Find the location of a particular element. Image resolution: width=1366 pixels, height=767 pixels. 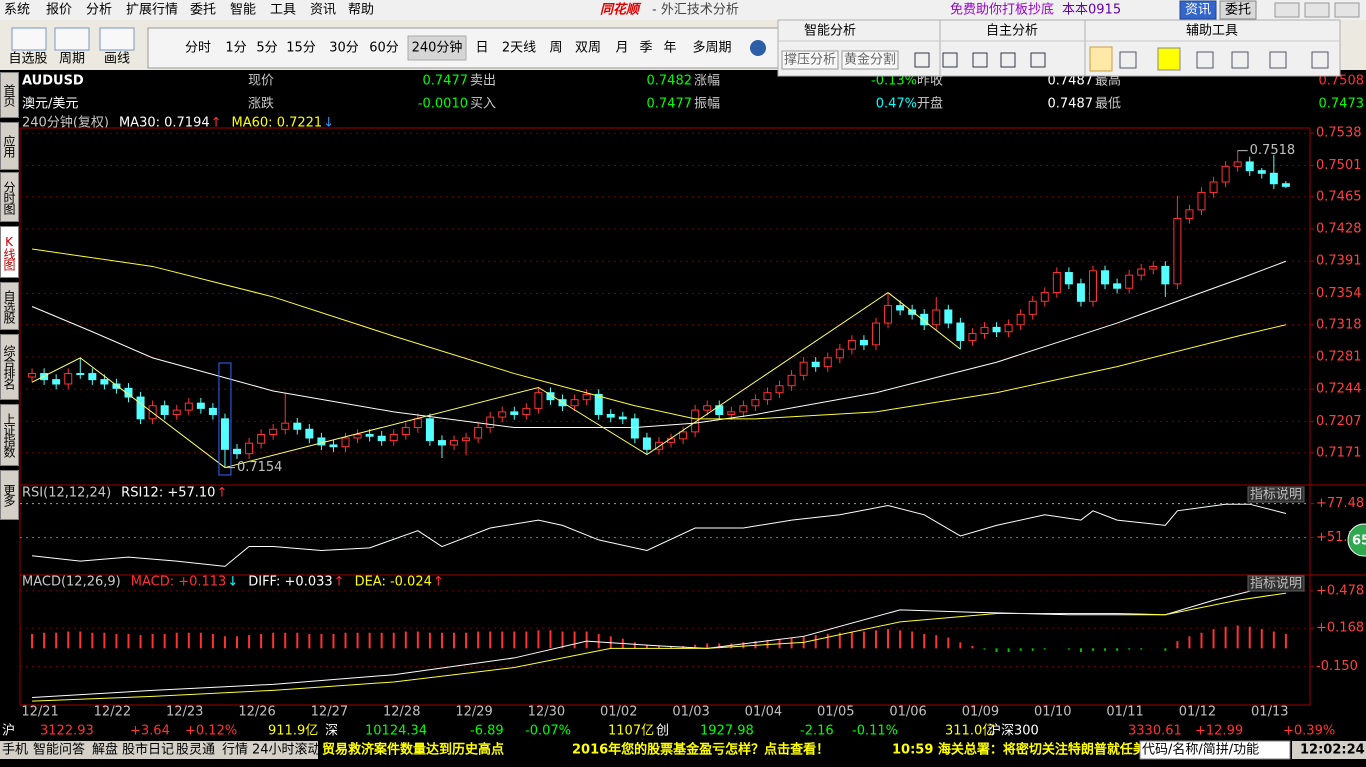

side-tab: 应用 is located at coordinates (9, 146).